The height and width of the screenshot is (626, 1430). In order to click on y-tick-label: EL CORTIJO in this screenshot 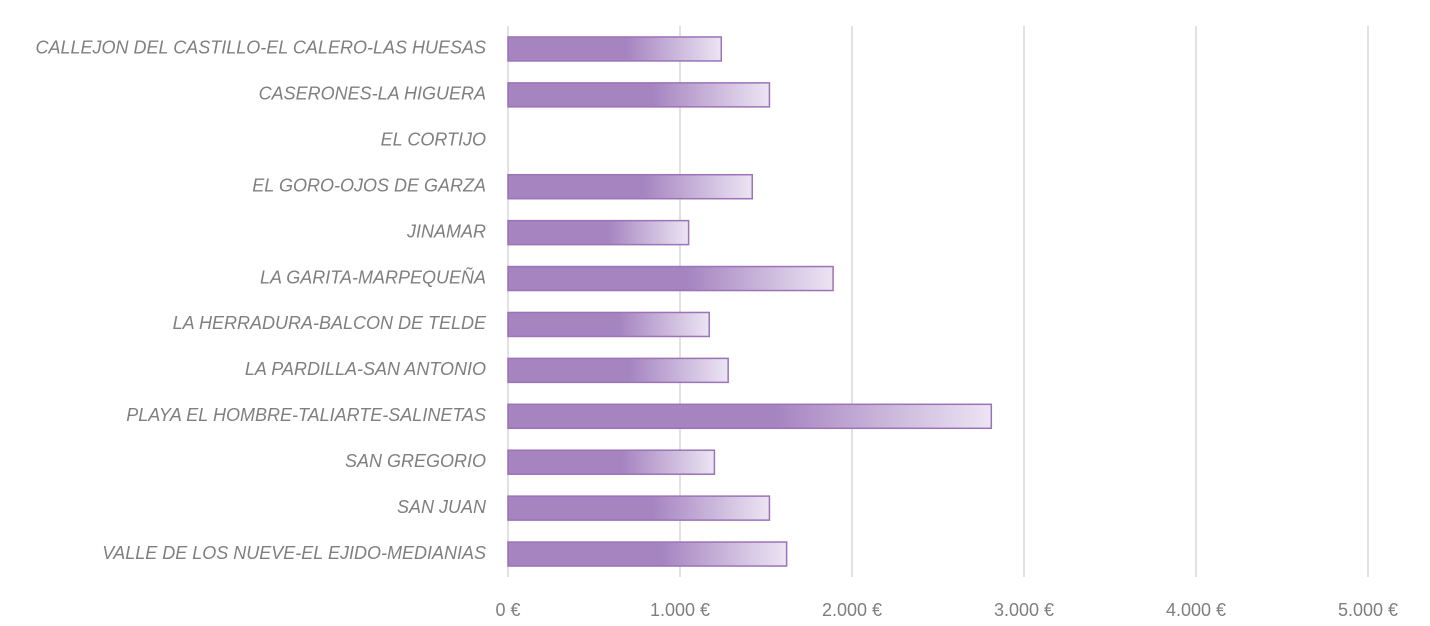, I will do `click(433, 140)`.